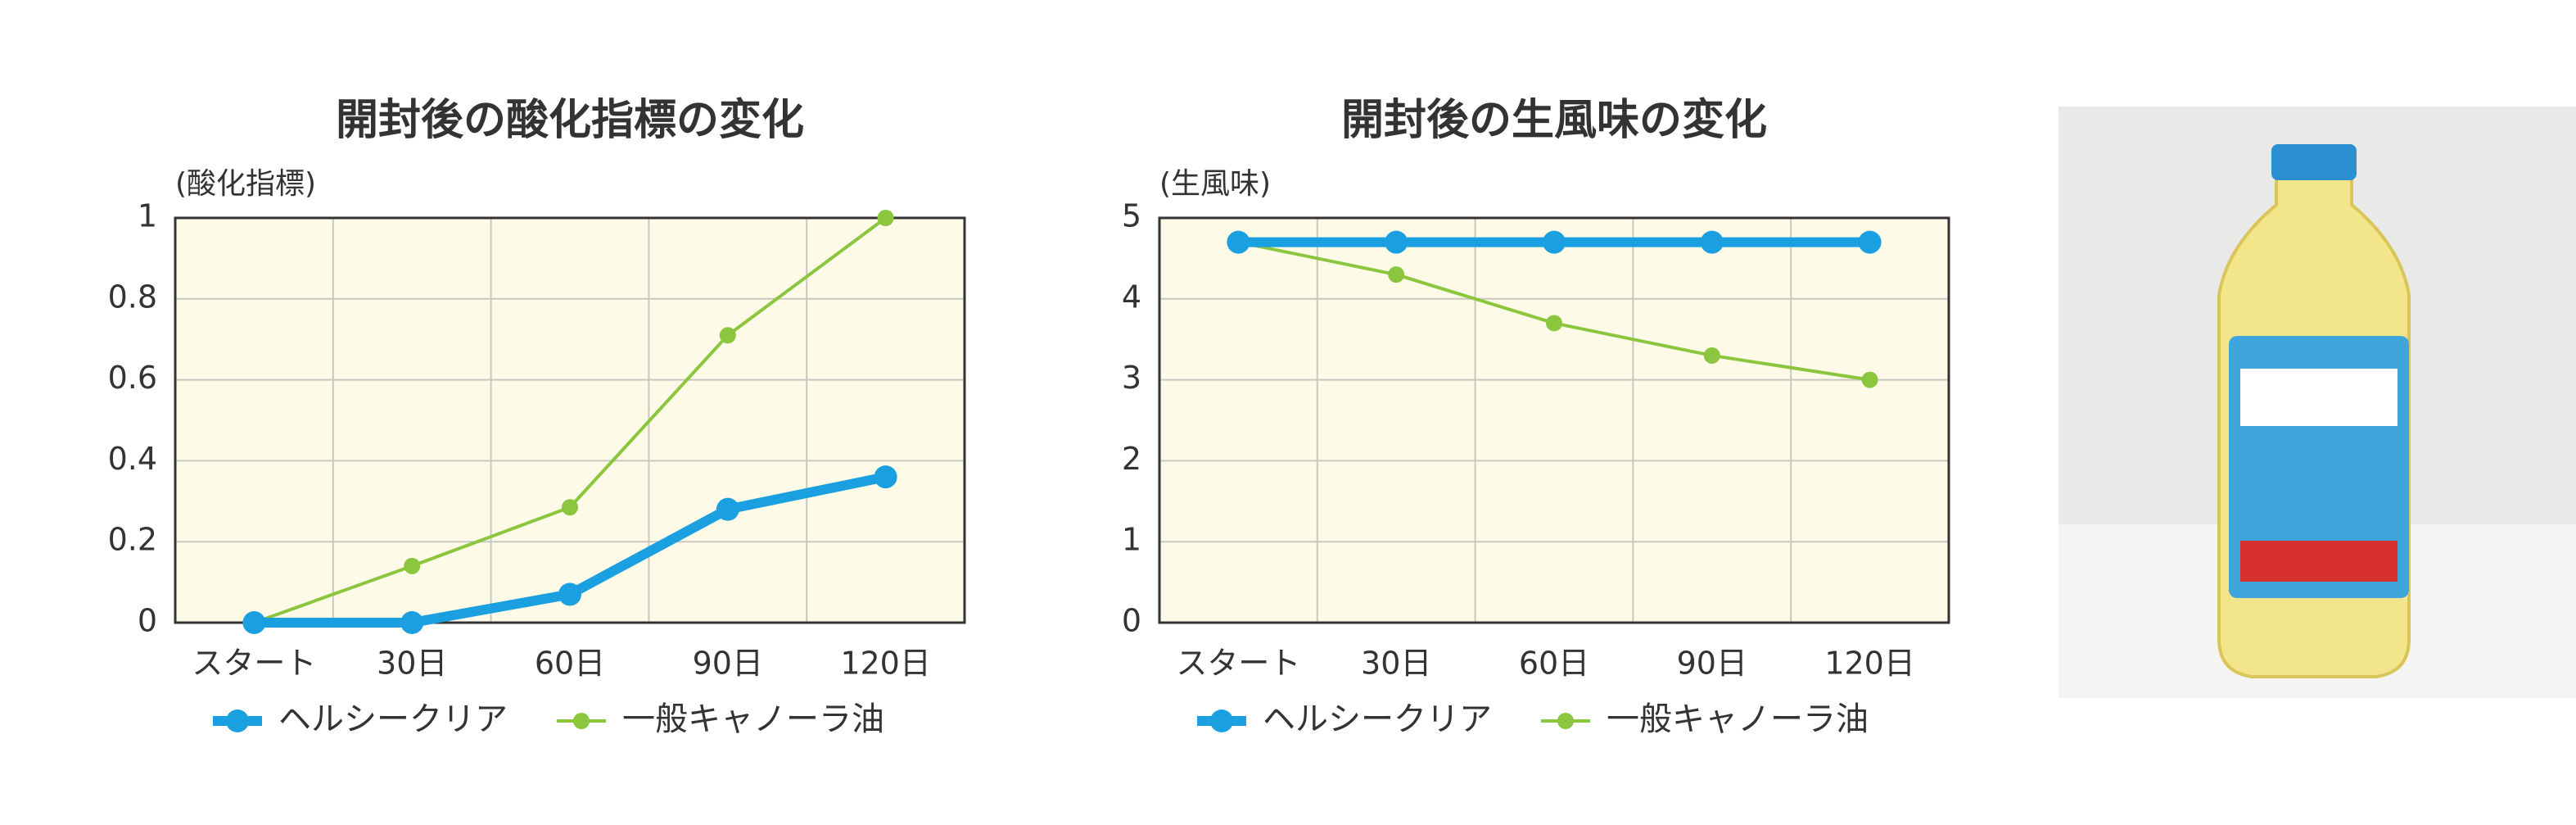 The image size is (2576, 825). Describe the element at coordinates (1131, 216) in the screenshot. I see `y-tick-label: 5` at that location.